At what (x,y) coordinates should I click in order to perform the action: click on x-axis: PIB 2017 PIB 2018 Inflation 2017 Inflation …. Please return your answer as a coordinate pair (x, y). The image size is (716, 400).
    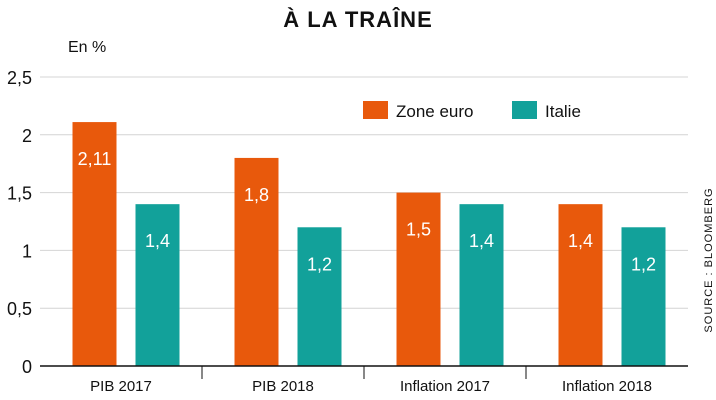
    Looking at the image, I should click on (364, 380).